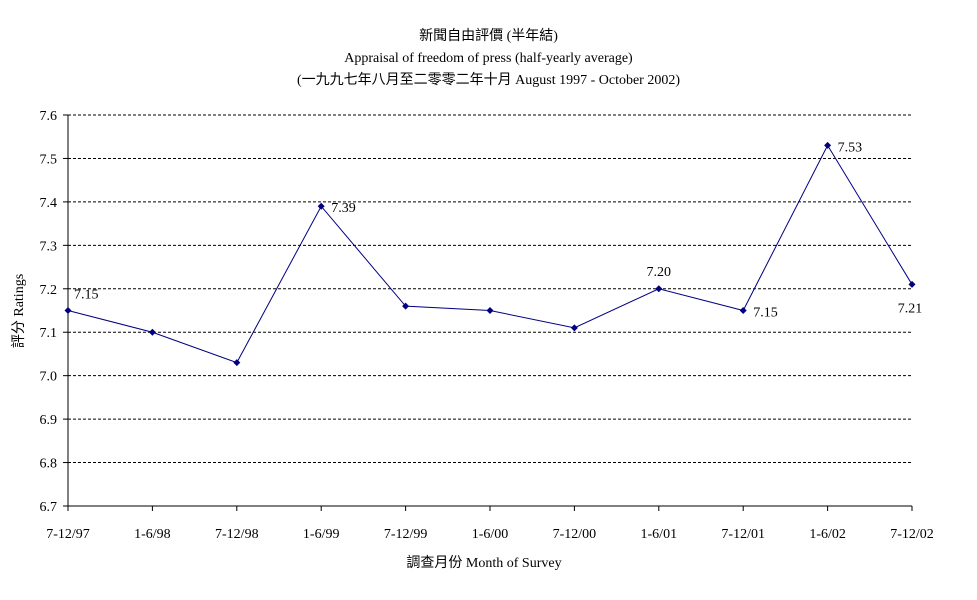 The width and height of the screenshot is (977, 600). Describe the element at coordinates (910, 308) in the screenshot. I see `data-label: 7.21` at that location.